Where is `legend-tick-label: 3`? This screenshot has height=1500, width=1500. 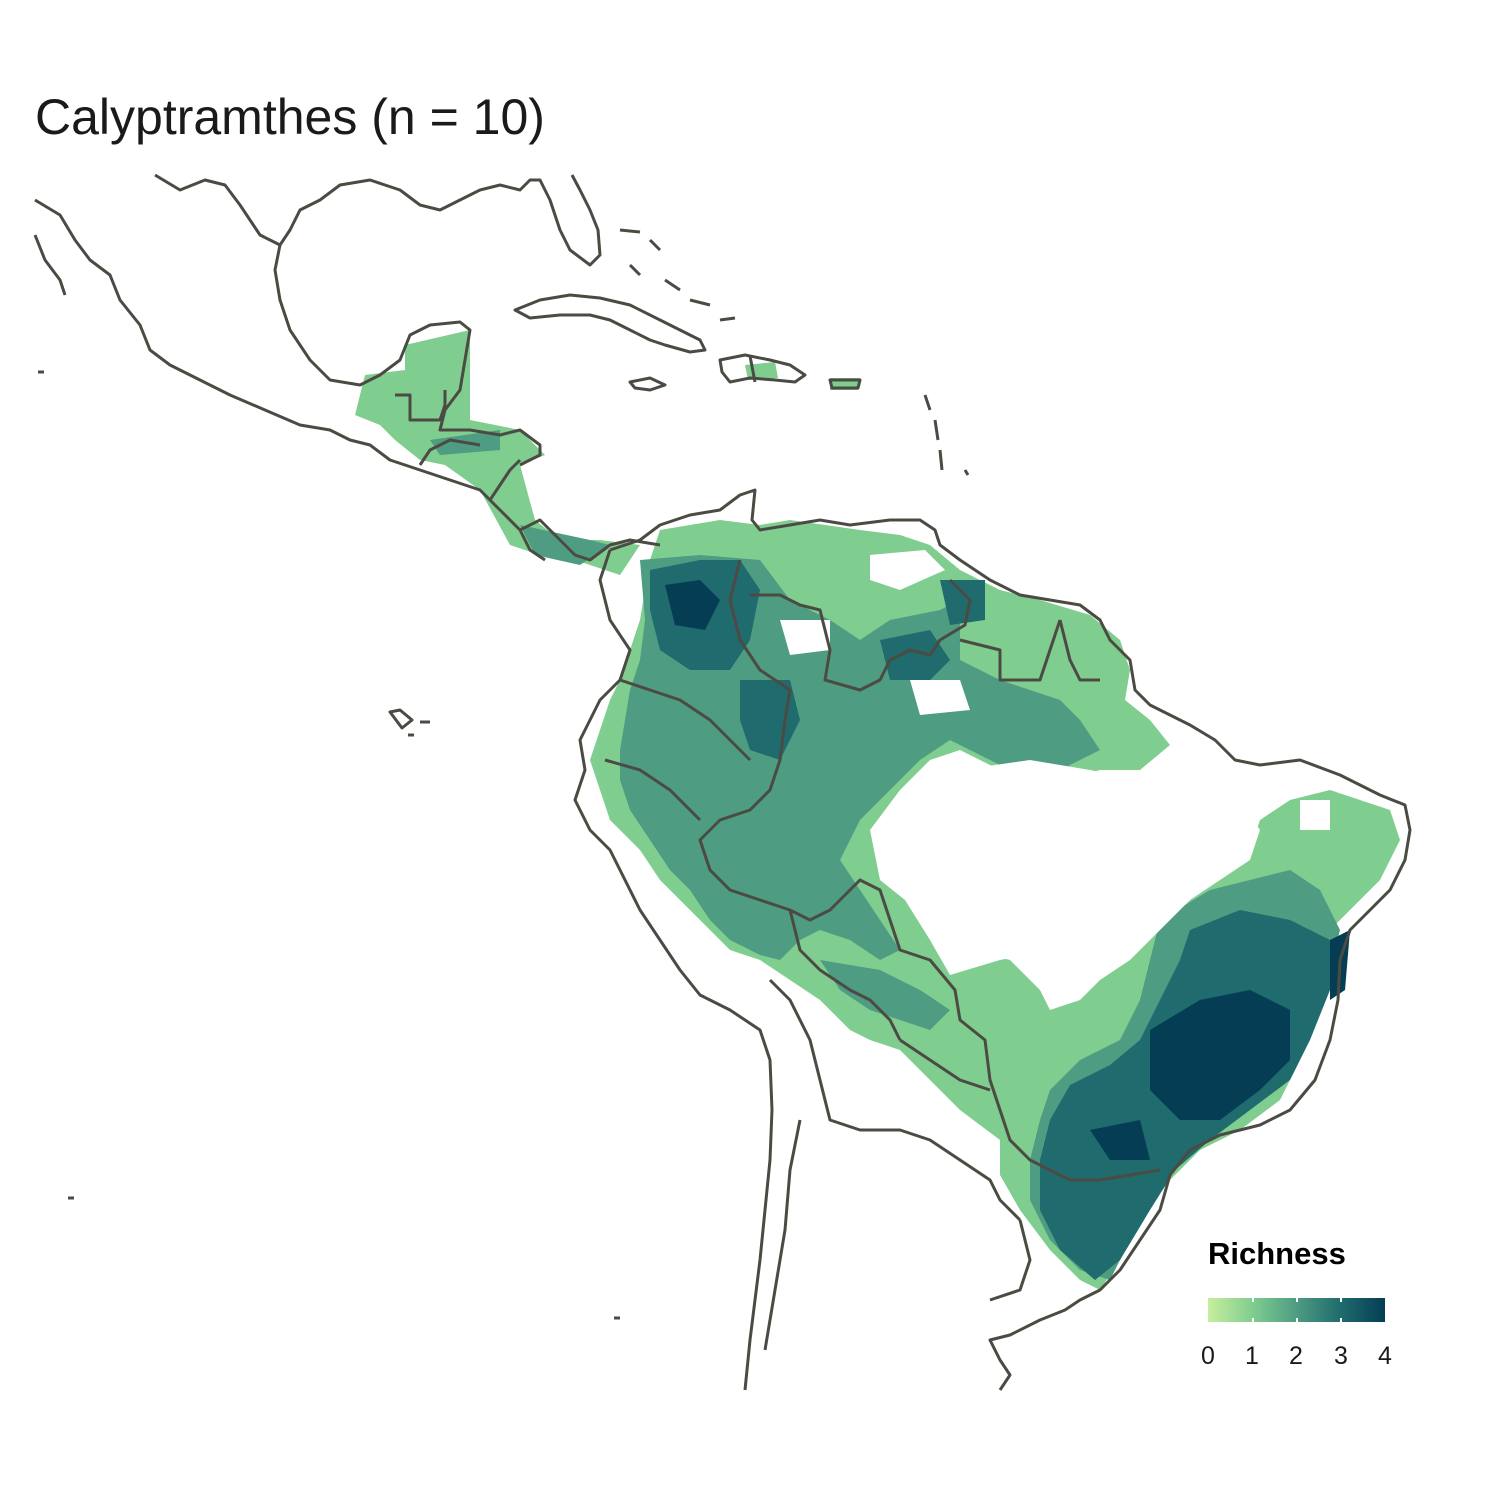 legend-tick-label: 3 is located at coordinates (1341, 1356).